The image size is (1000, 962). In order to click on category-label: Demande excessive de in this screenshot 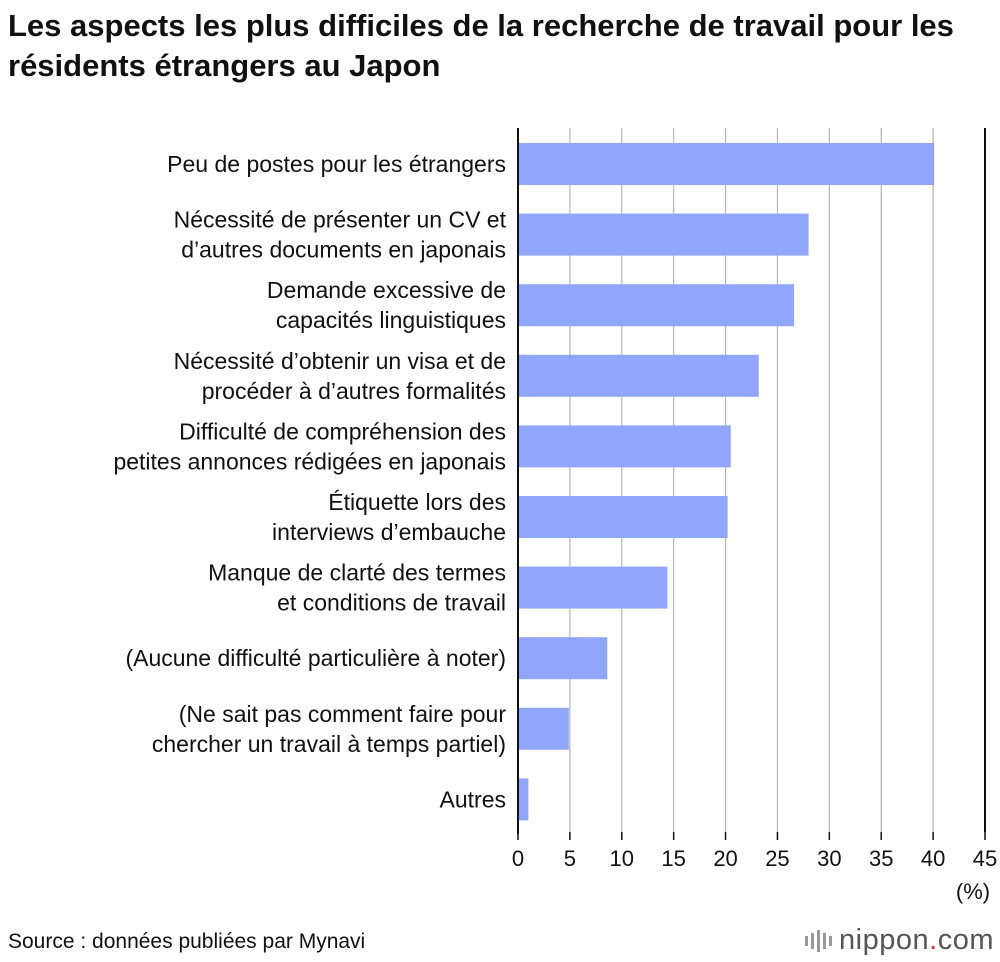, I will do `click(386, 290)`.